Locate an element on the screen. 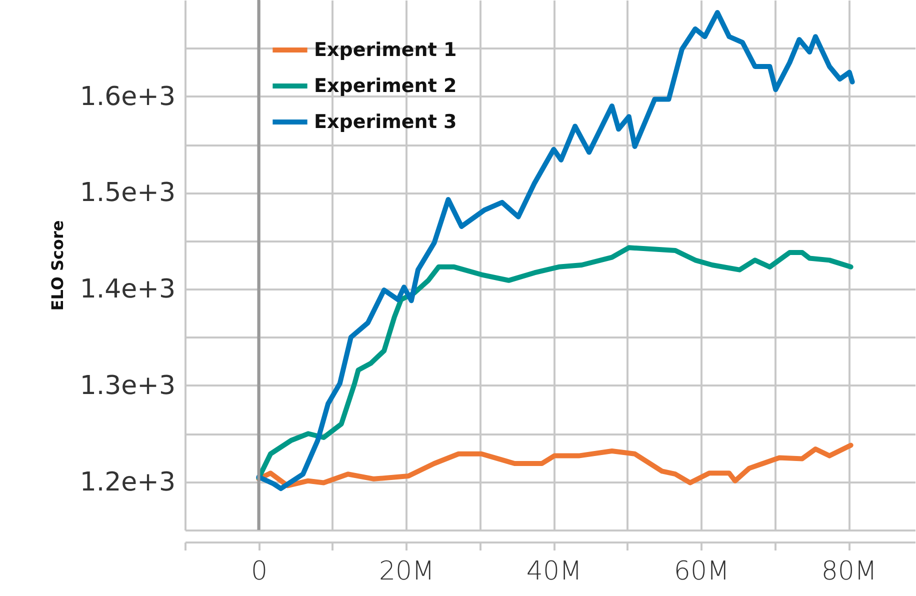 This screenshot has width=916, height=596. legend-label: Experiment 2 is located at coordinates (385, 86).